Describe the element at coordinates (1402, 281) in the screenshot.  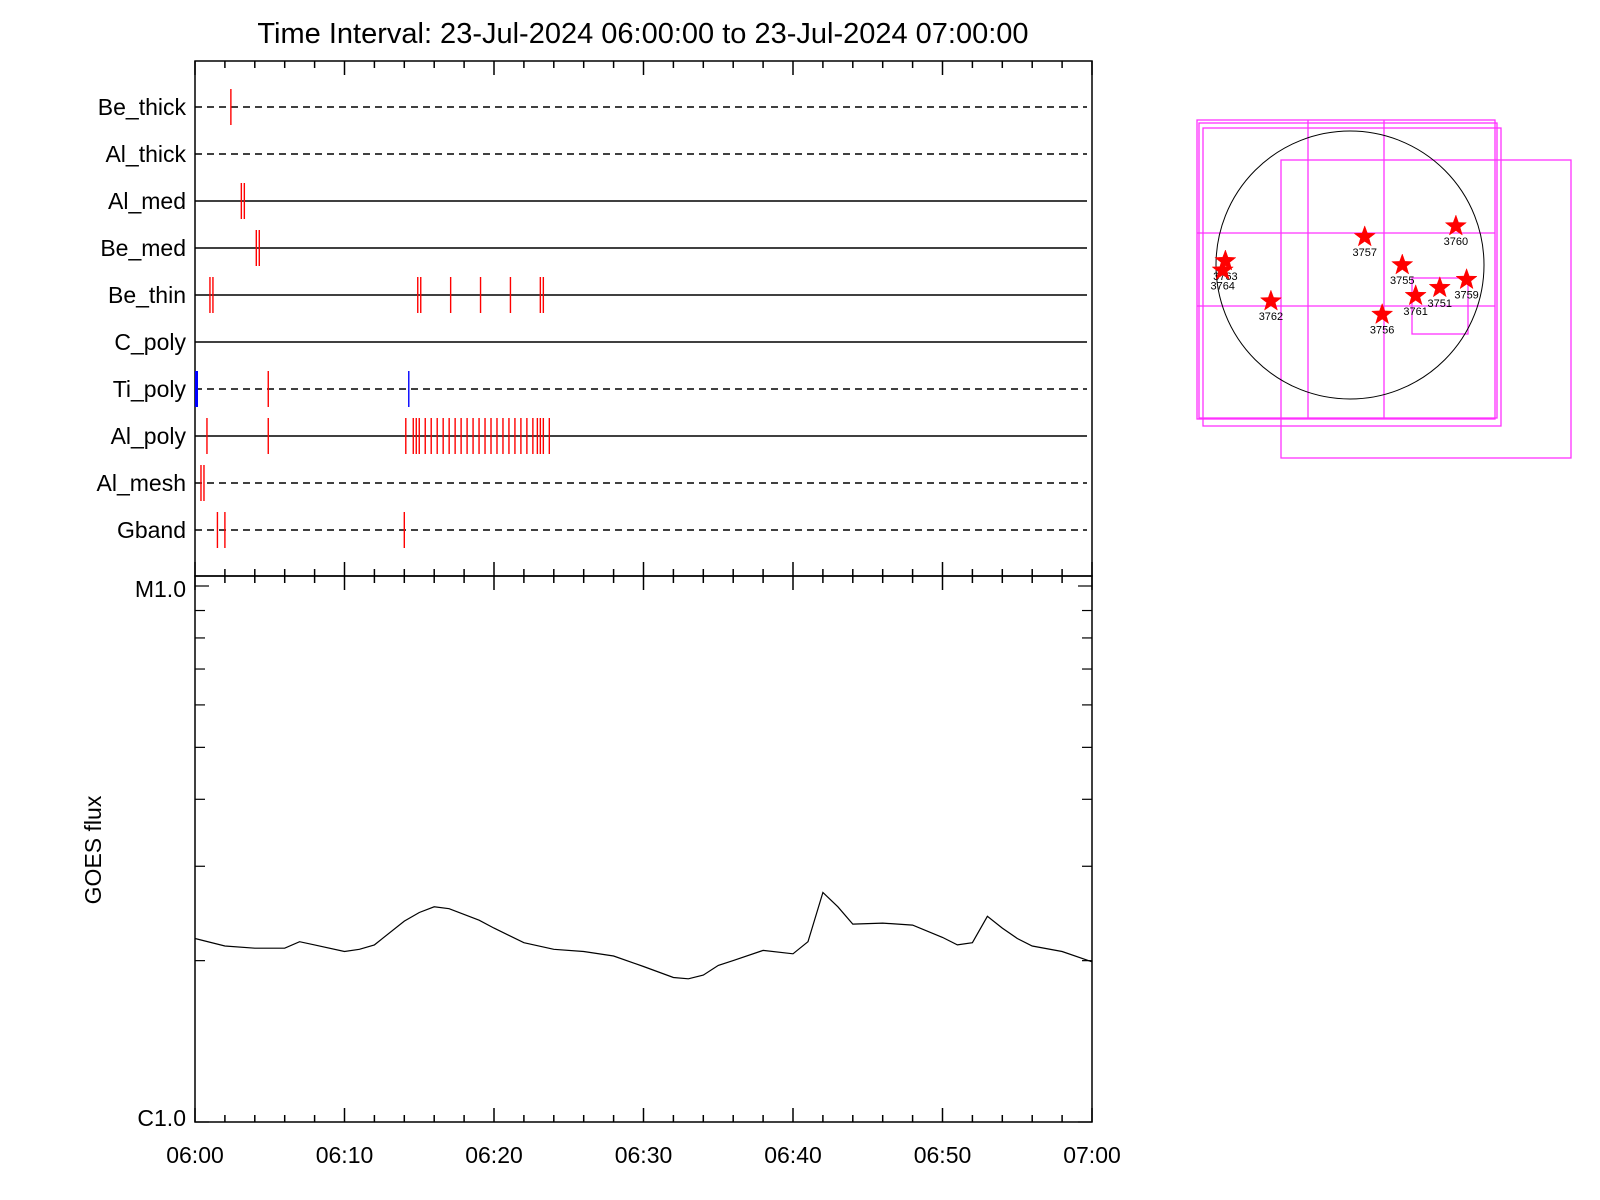
I see `active-region-label-3755: 3755` at that location.